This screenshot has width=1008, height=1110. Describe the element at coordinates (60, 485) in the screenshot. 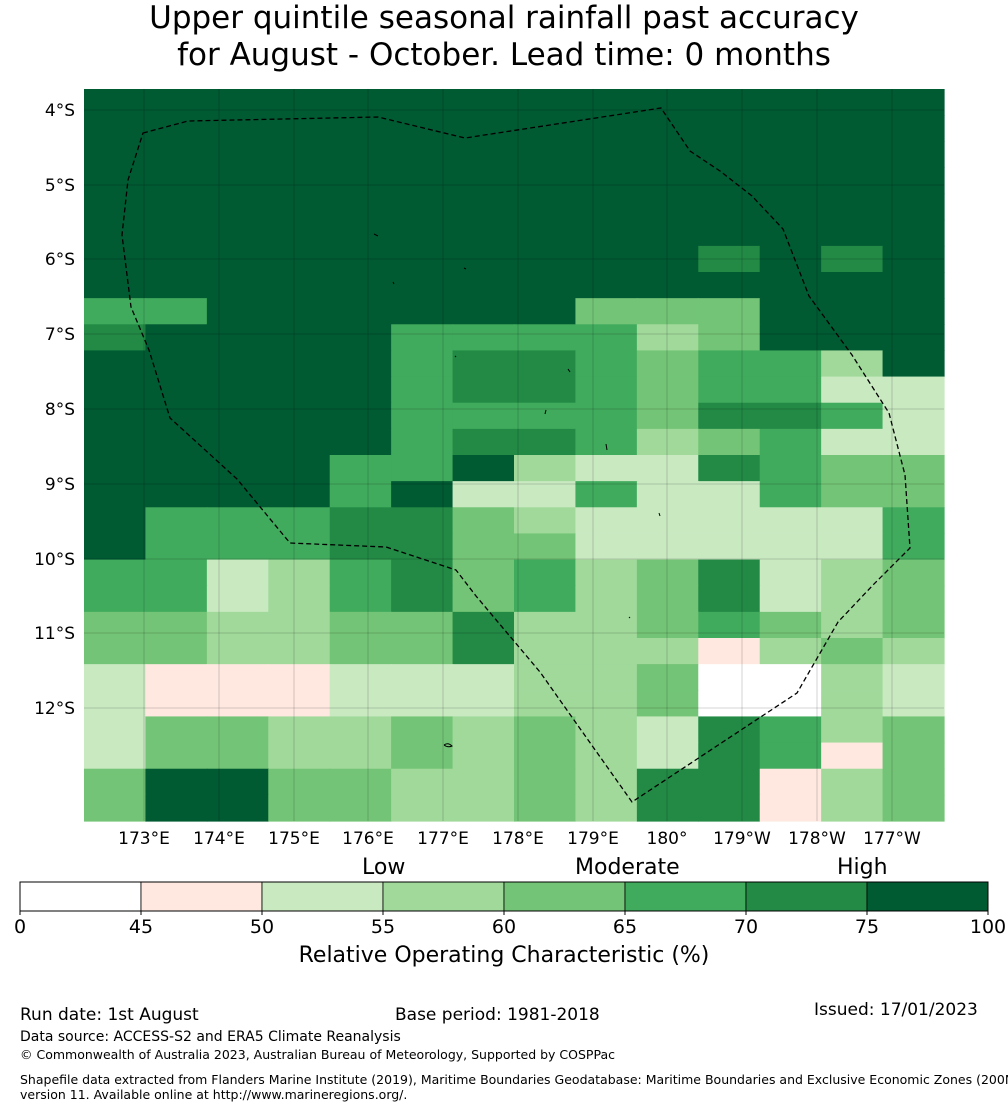

I see `latitude-label: 9°S` at that location.